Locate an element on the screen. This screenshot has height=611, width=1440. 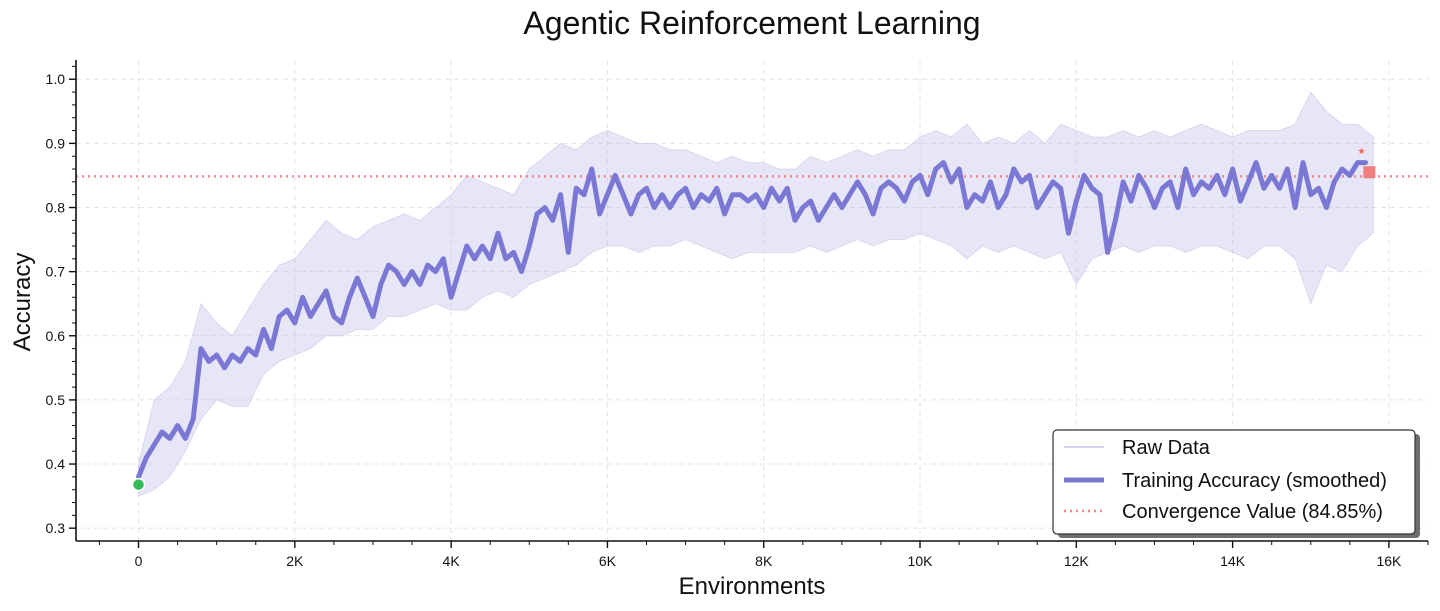
y-tick-label-0: 0.3 is located at coordinates (56, 528).